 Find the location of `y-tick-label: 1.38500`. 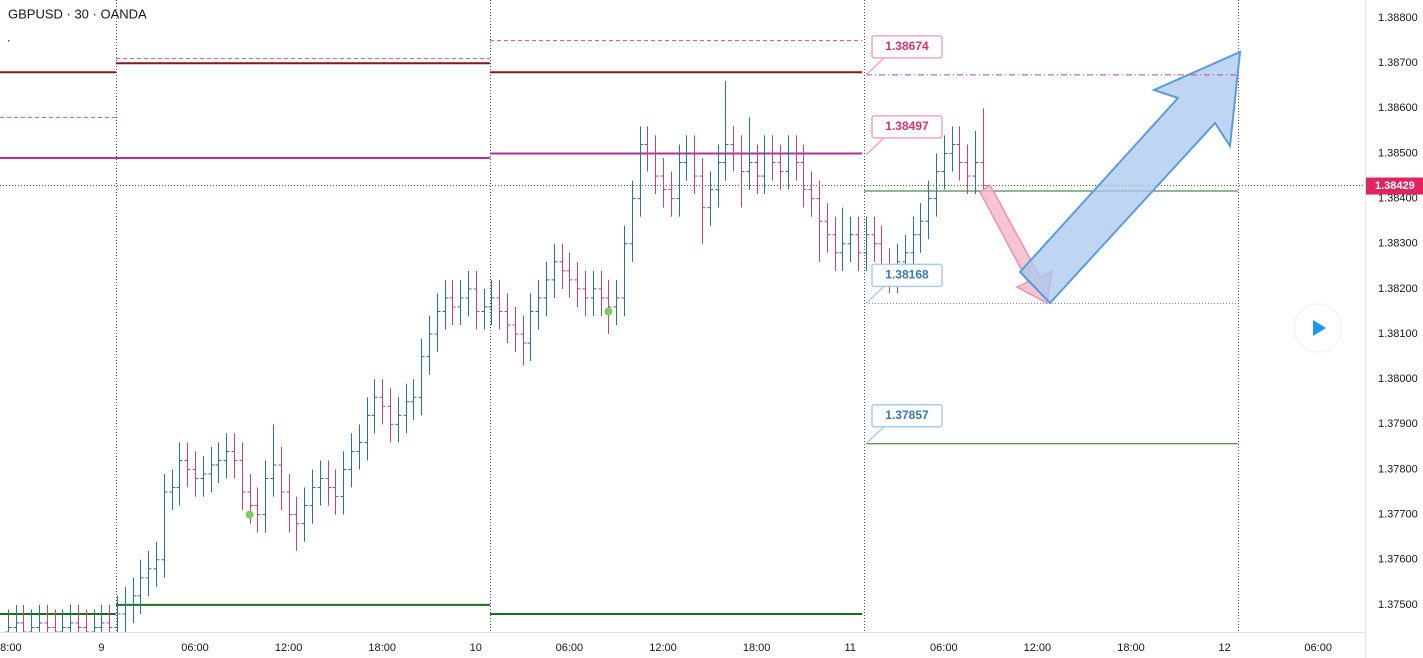

y-tick-label: 1.38500 is located at coordinates (1398, 153).